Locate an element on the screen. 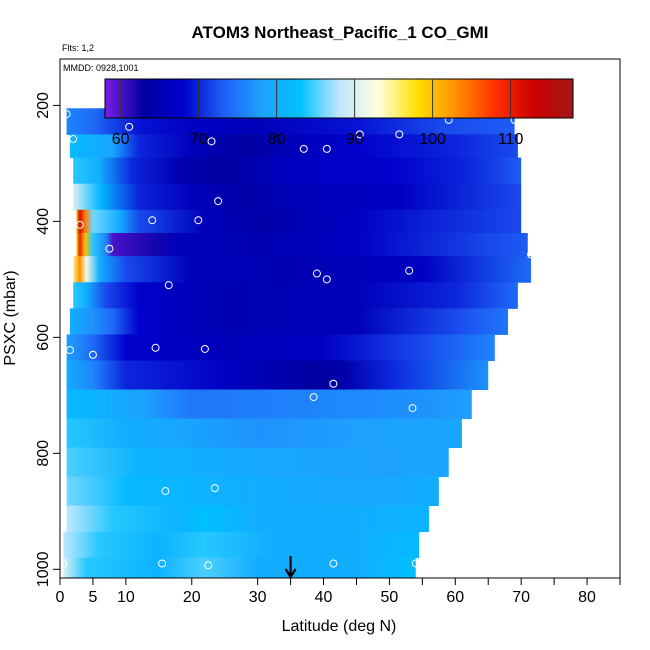 The height and width of the screenshot is (650, 650). dates-annotation: MMDD: 0928,1001 is located at coordinates (101, 68).